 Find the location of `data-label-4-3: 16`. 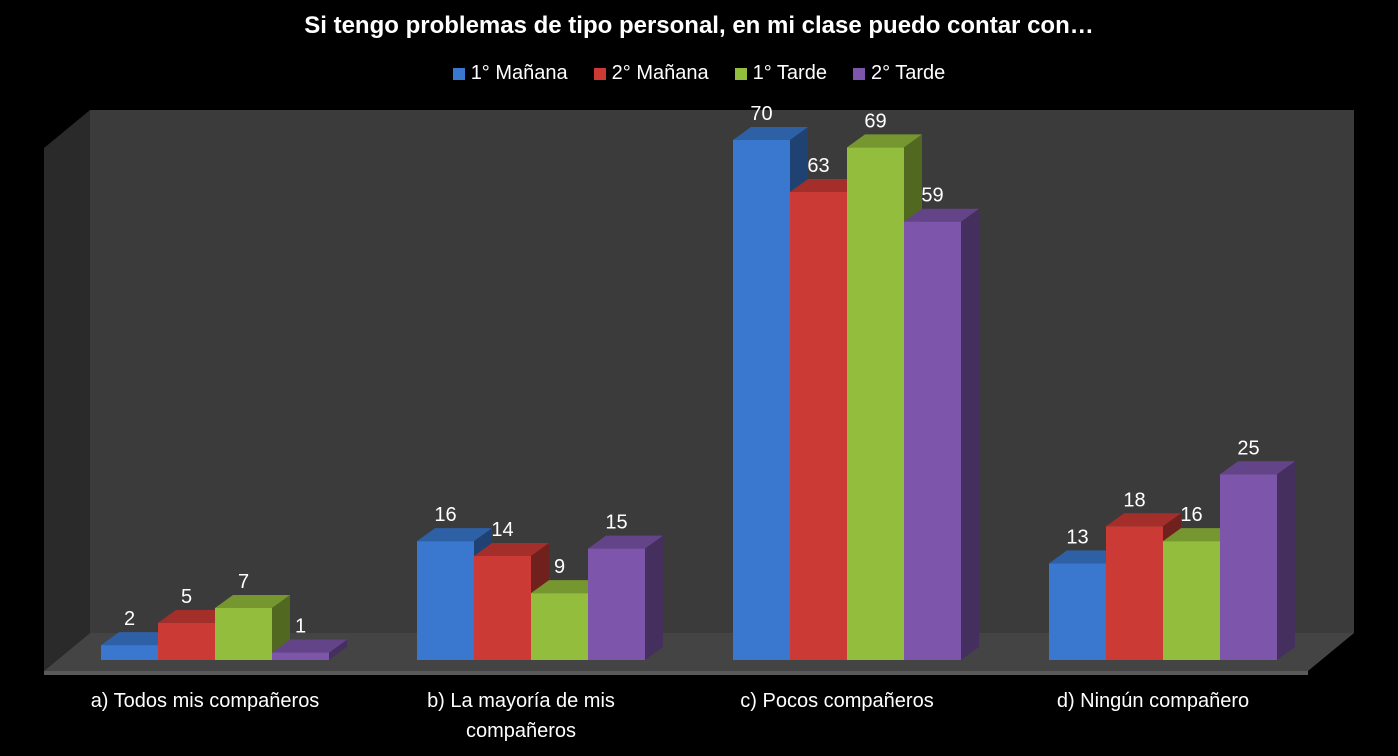

data-label-4-3: 16 is located at coordinates (1191, 515).